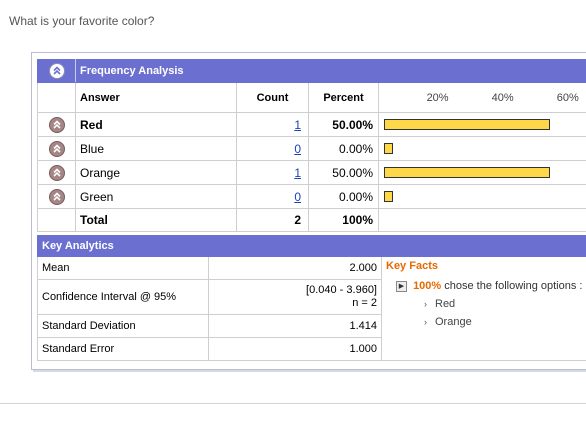 The image size is (586, 422). Describe the element at coordinates (123, 297) in the screenshot. I see `ci-label: Confidence Interval @ 95%` at that location.